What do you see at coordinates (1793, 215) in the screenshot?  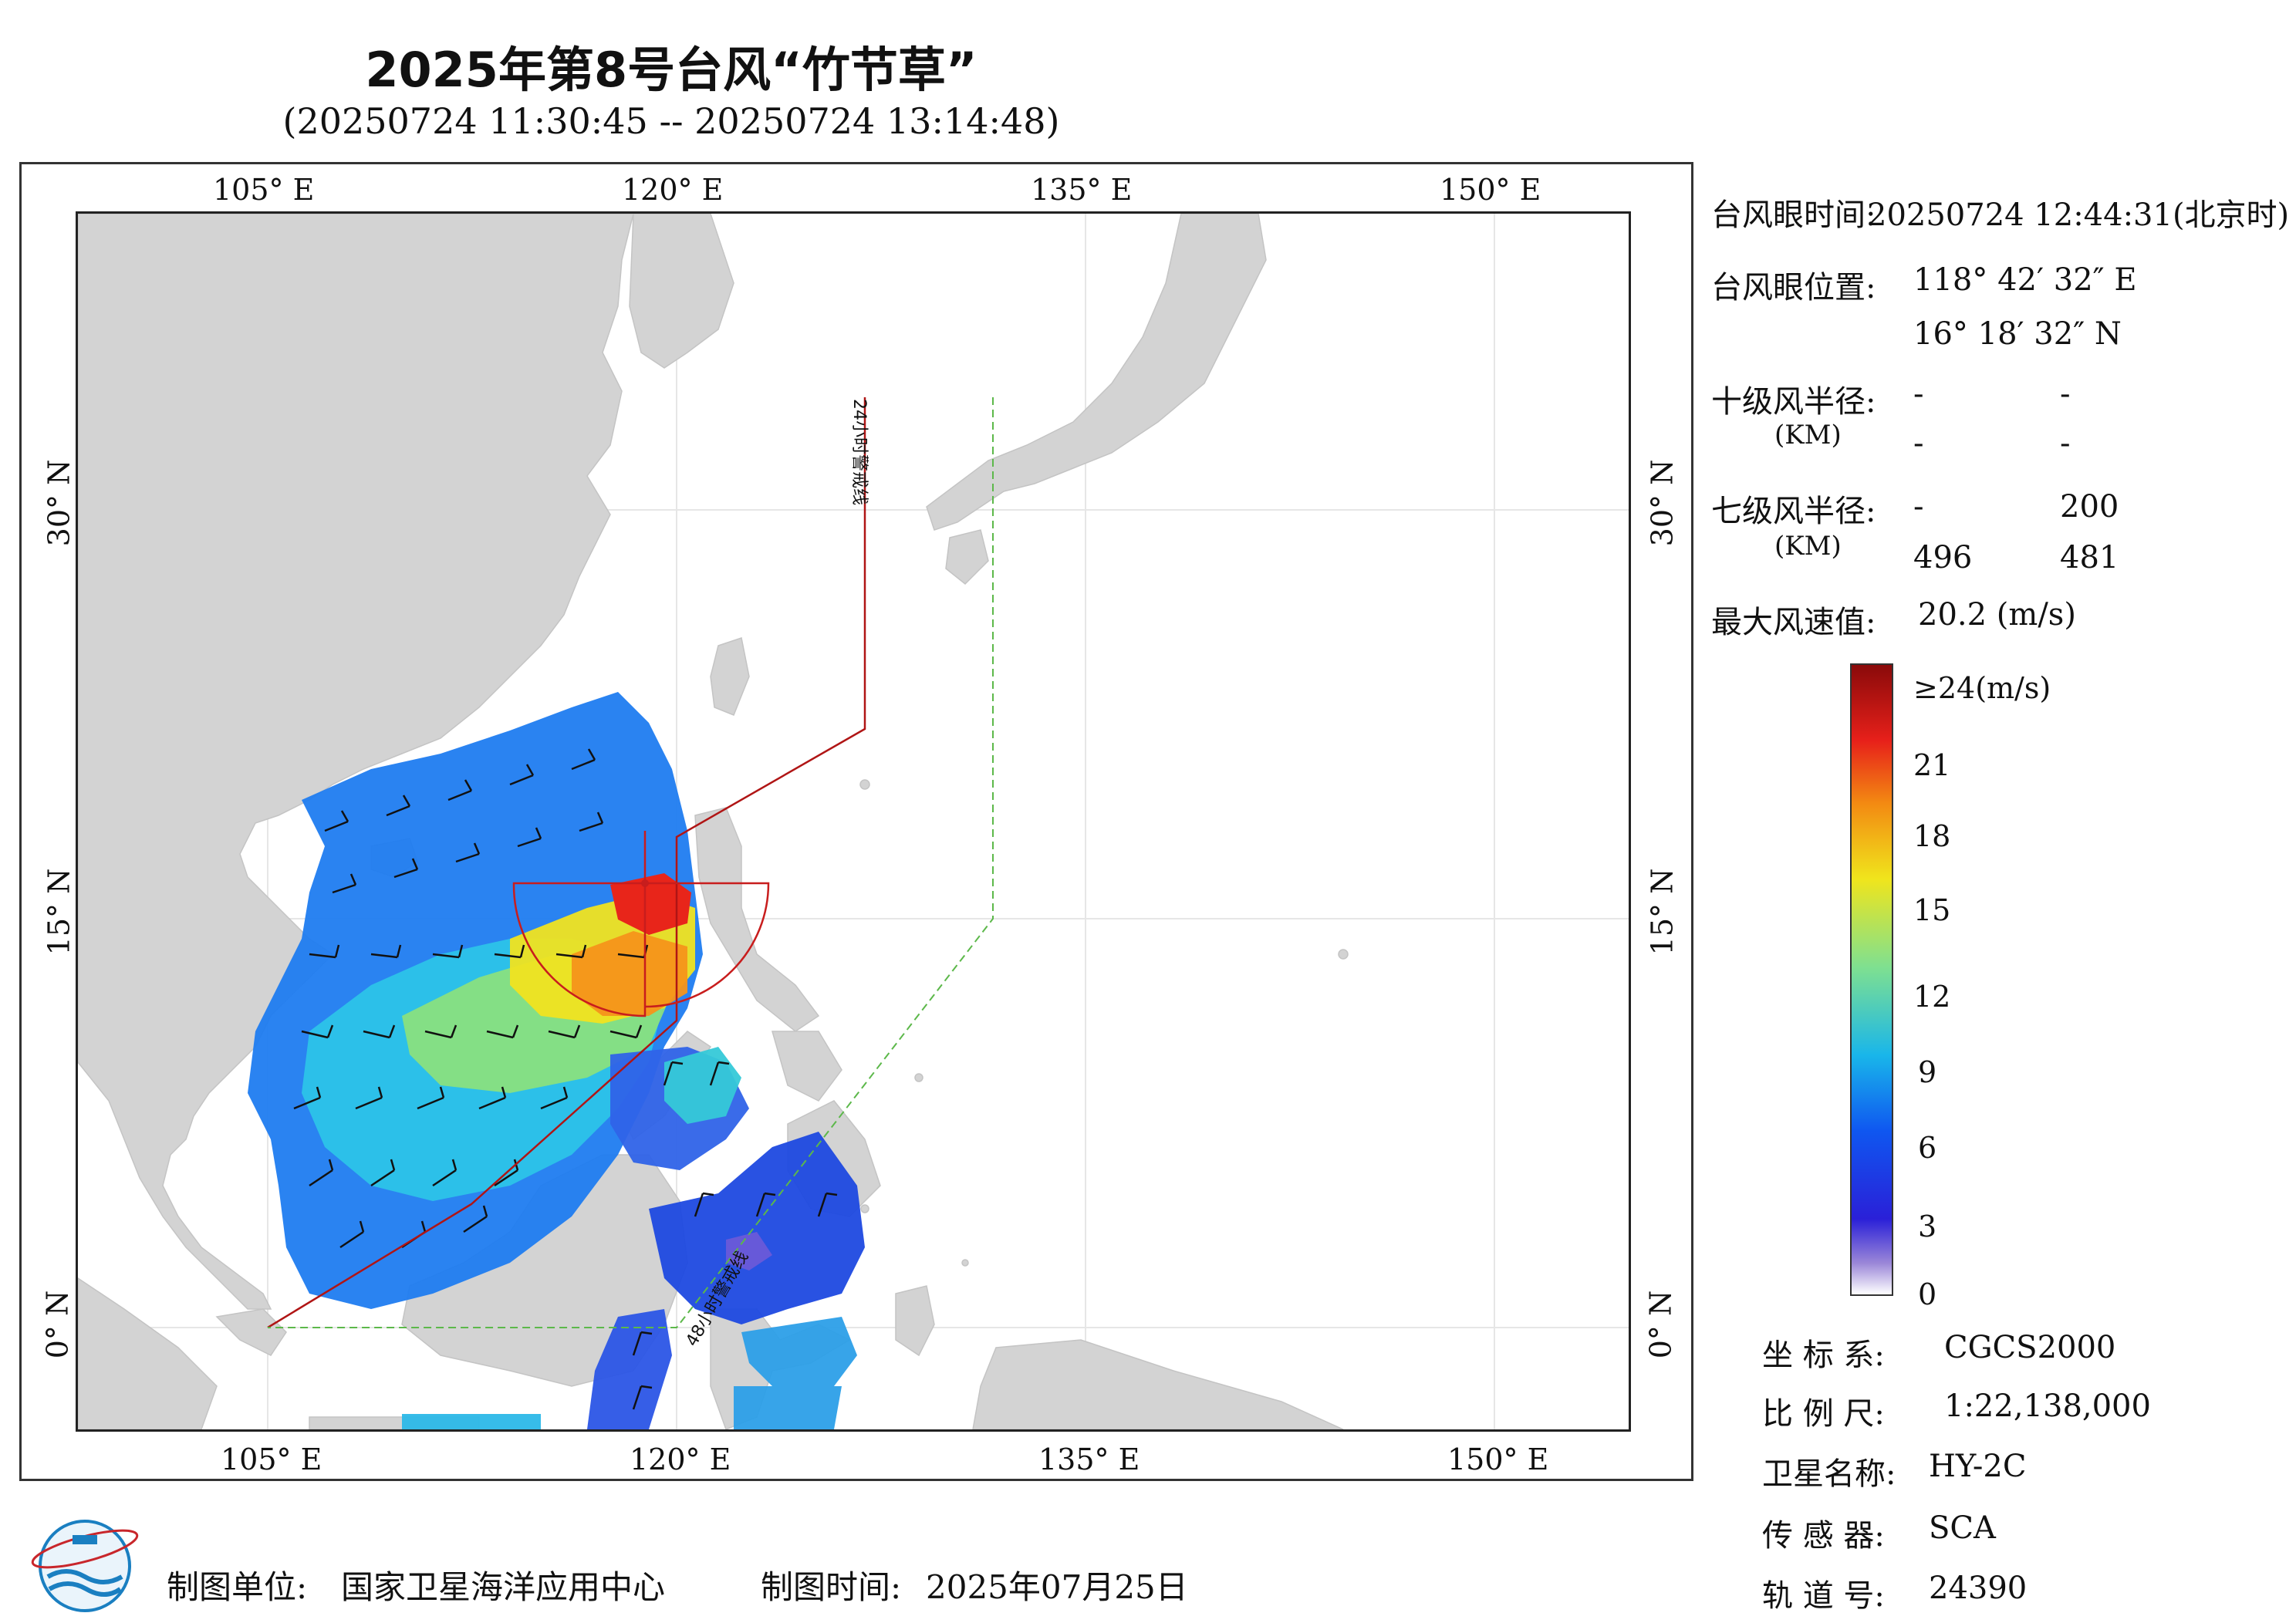 I see `eye-time-label: 台风眼时间:` at bounding box center [1793, 215].